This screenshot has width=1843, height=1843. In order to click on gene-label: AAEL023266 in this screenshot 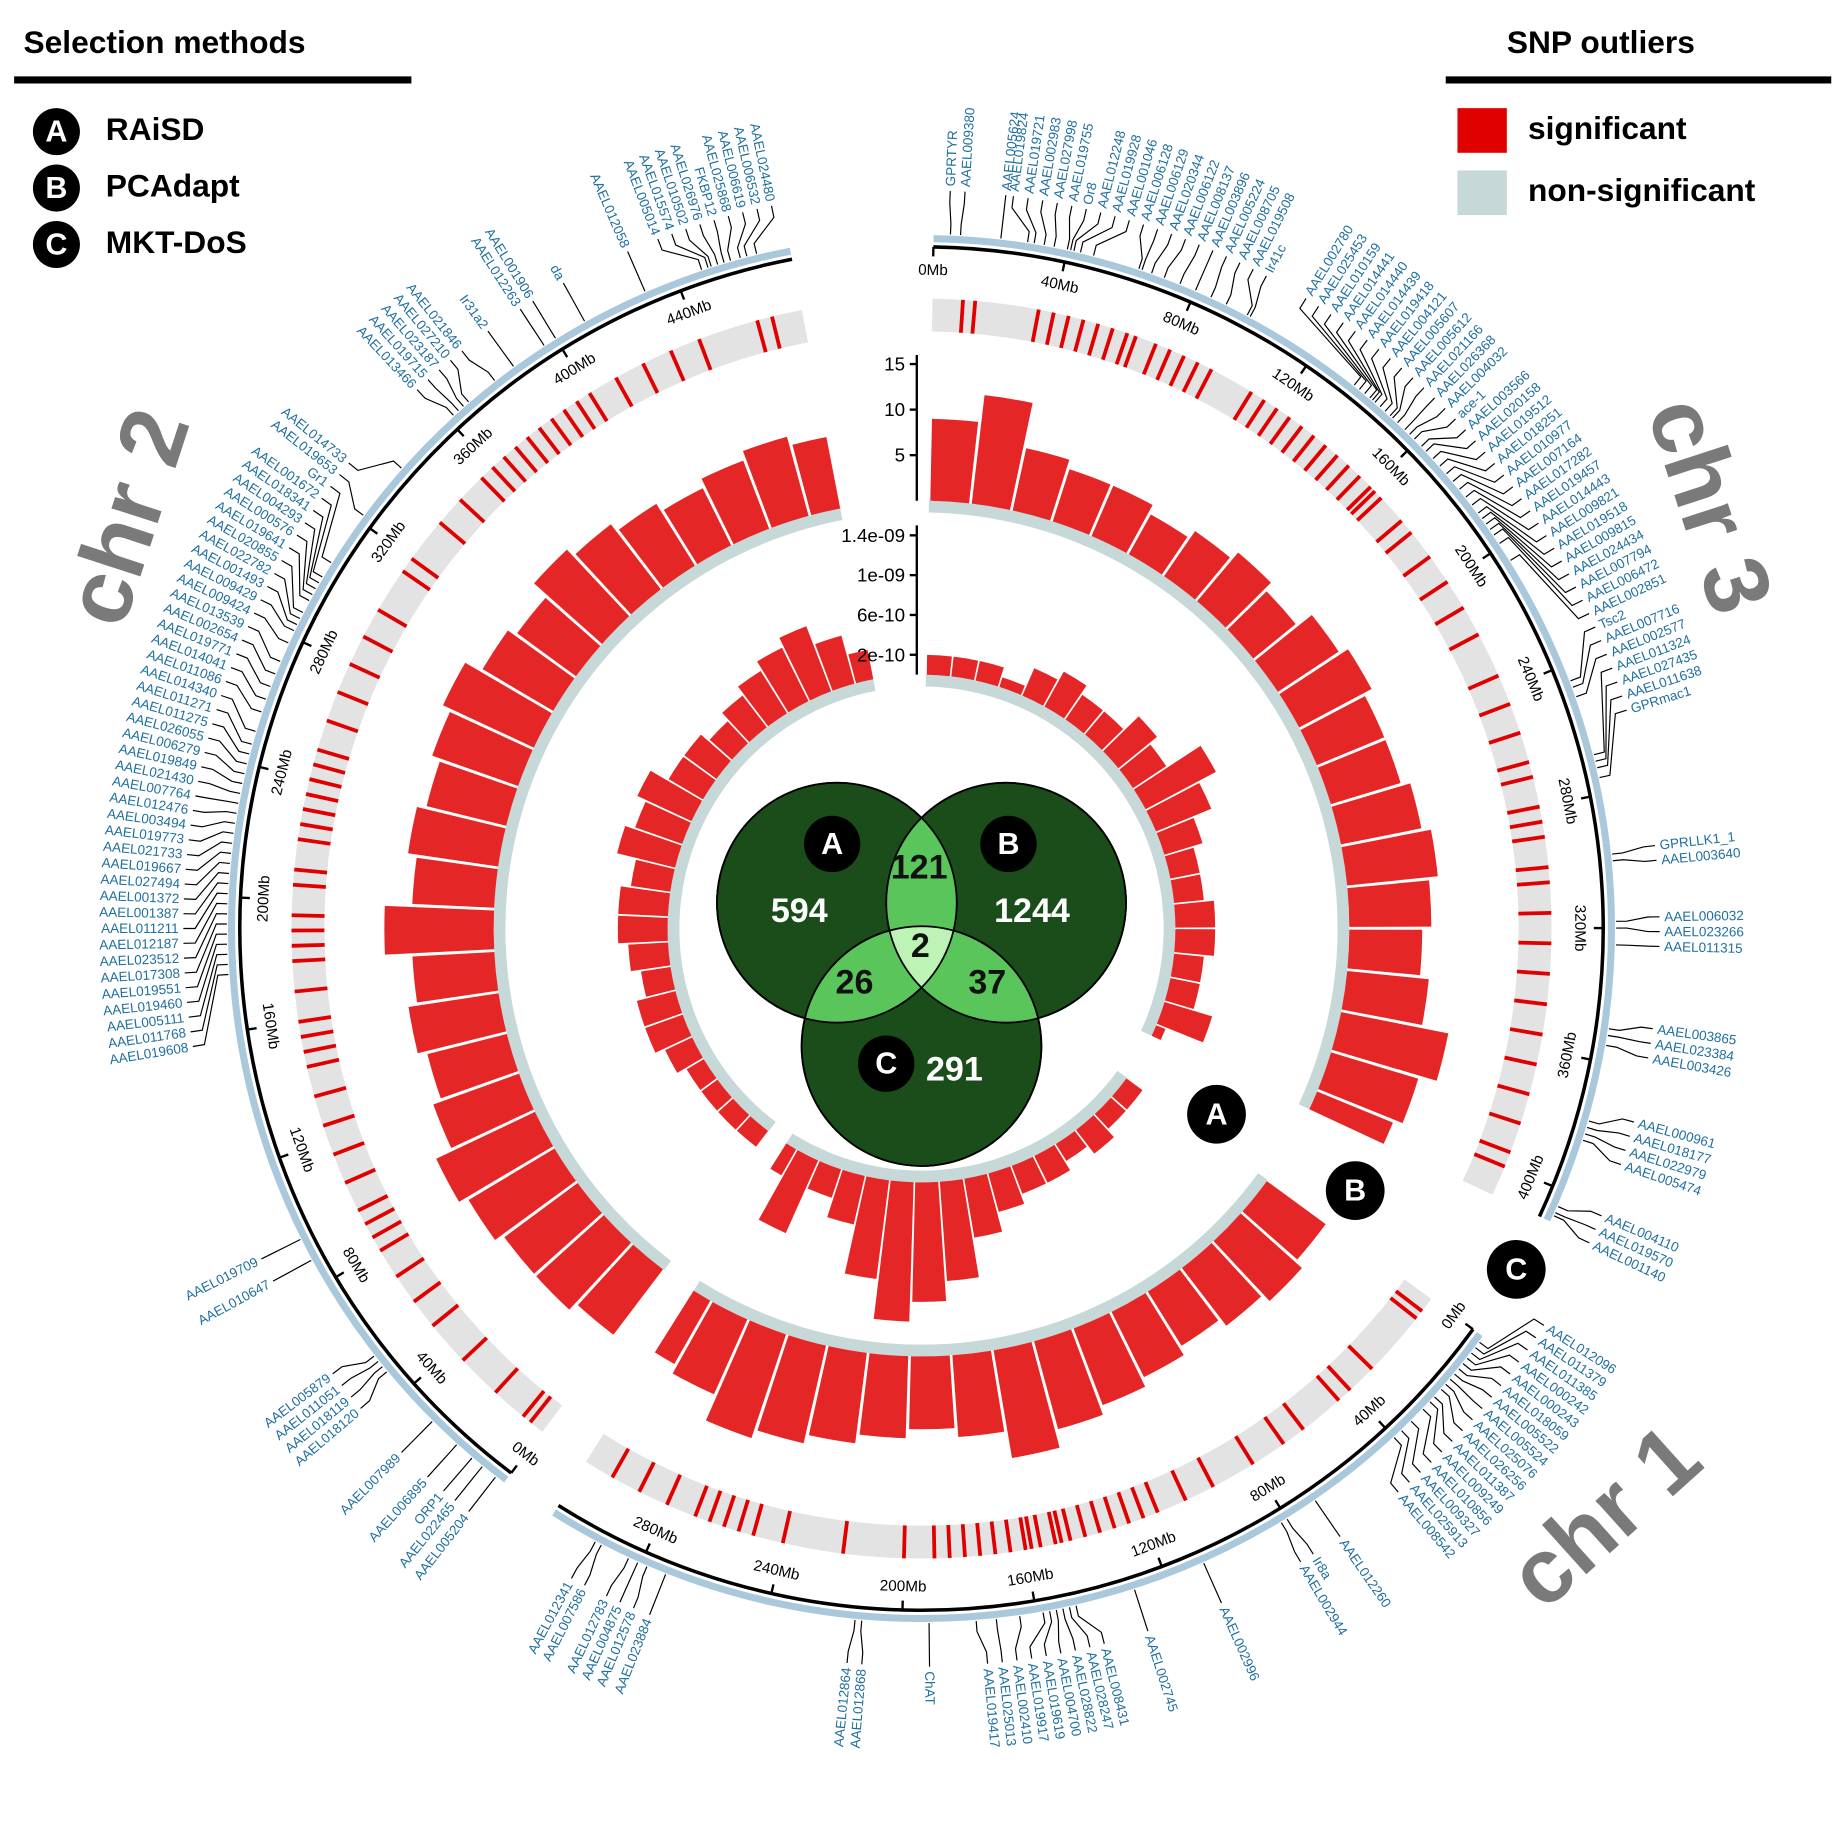, I will do `click(1704, 931)`.